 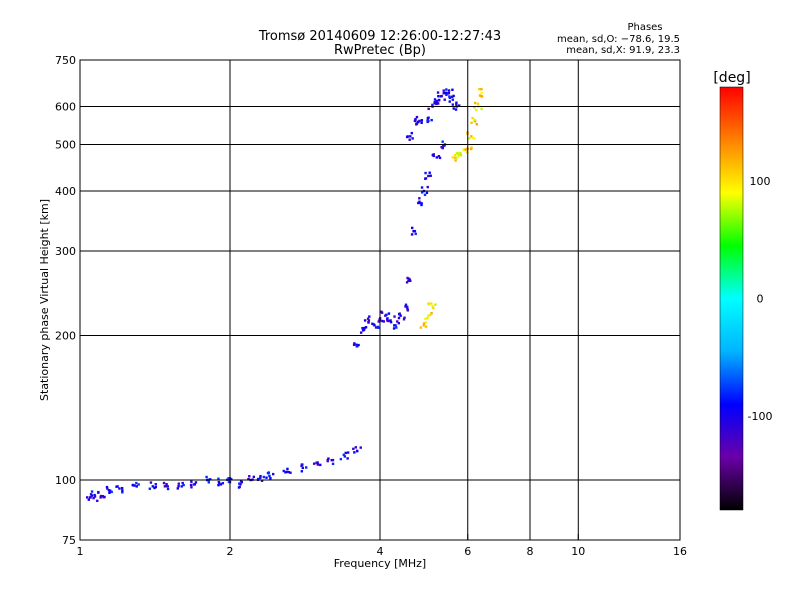 What do you see at coordinates (80, 551) in the screenshot?
I see `x-tick-label: 1` at bounding box center [80, 551].